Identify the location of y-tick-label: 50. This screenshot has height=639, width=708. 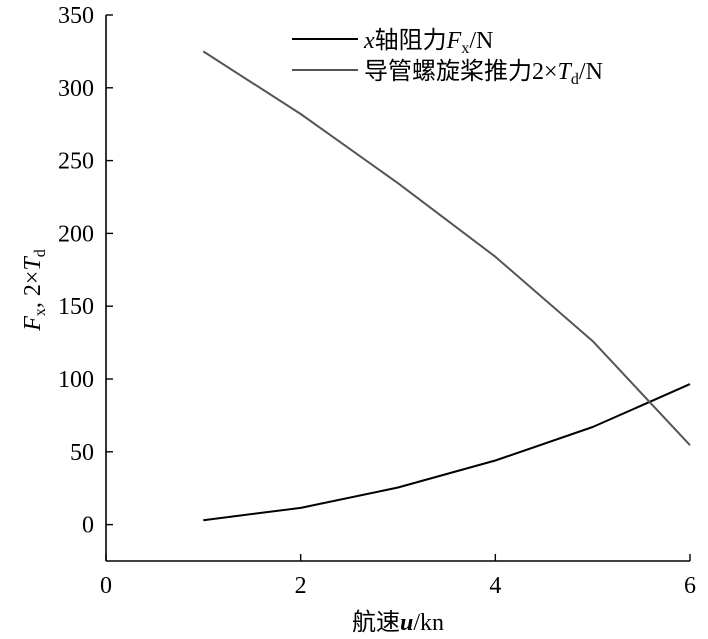
(82, 453).